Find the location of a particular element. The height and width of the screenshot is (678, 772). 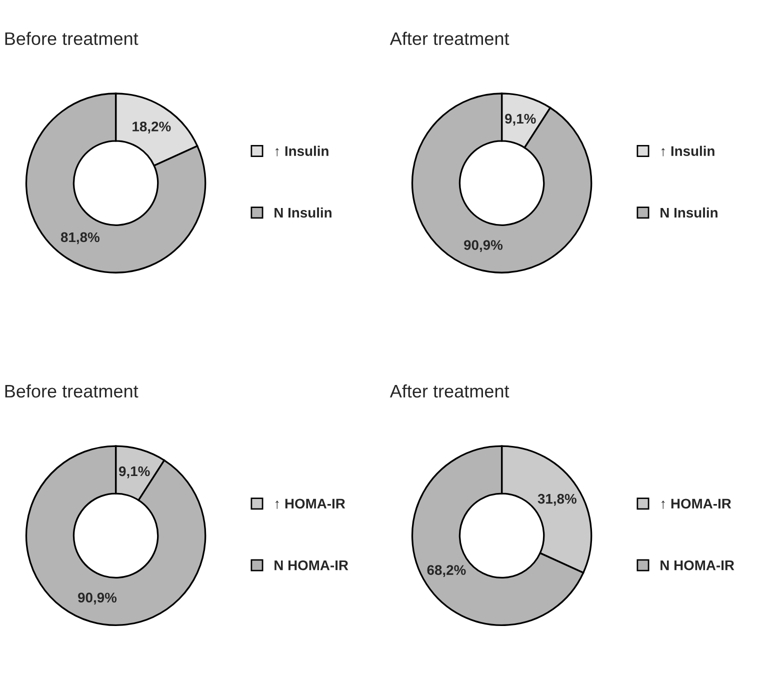

data-label: 18,2% is located at coordinates (151, 128).